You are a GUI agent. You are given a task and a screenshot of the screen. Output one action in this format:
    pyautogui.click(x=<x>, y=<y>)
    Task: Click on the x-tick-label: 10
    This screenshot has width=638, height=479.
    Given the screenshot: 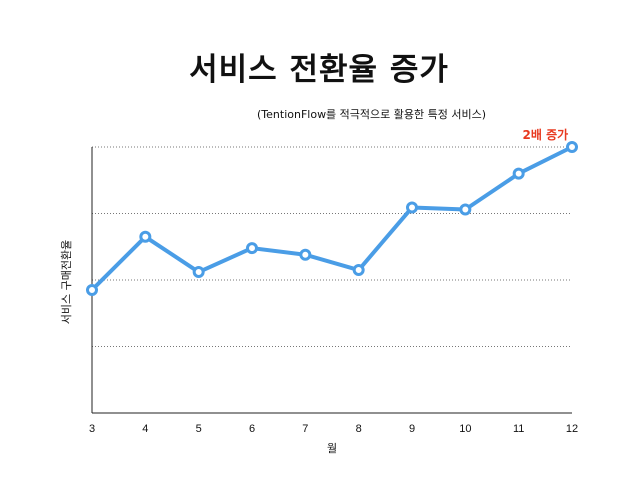 What is the action you would take?
    pyautogui.click(x=465, y=429)
    